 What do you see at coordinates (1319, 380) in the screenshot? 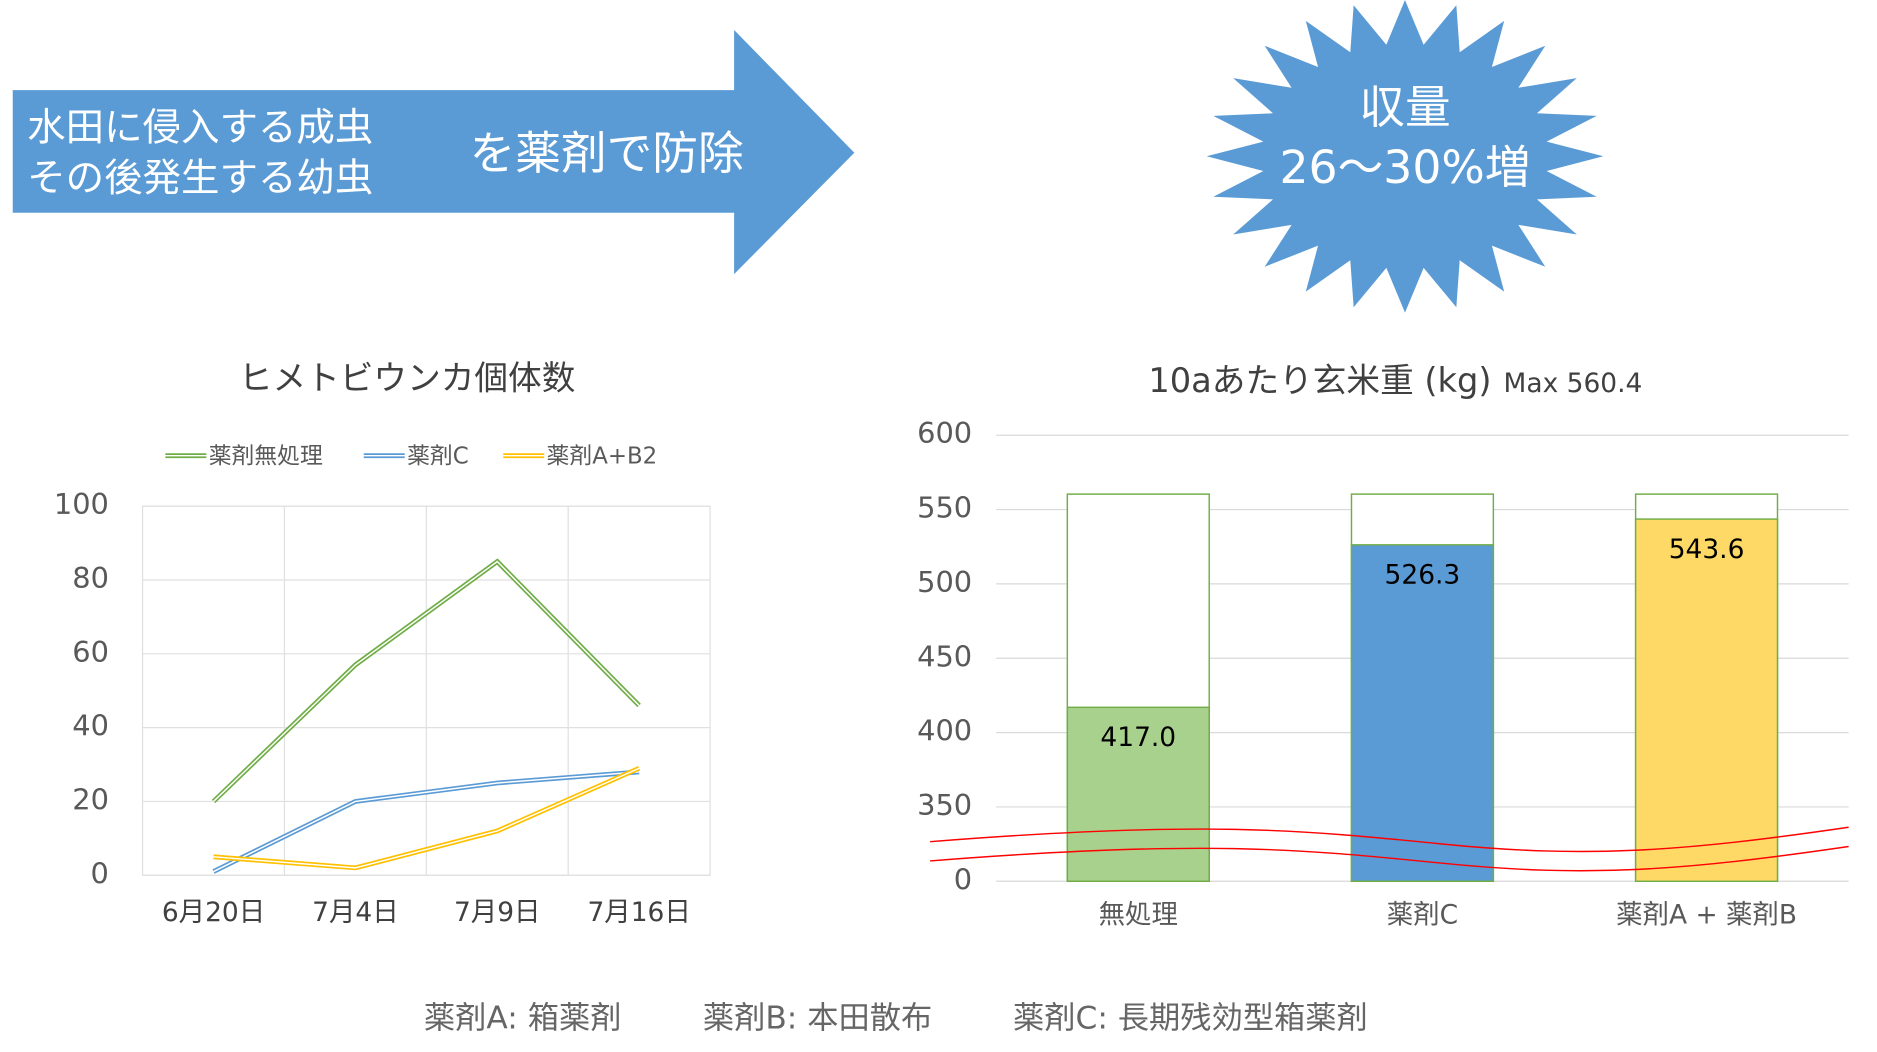
I see `chart-title: 10aあたり玄米重 (kg)` at bounding box center [1319, 380].